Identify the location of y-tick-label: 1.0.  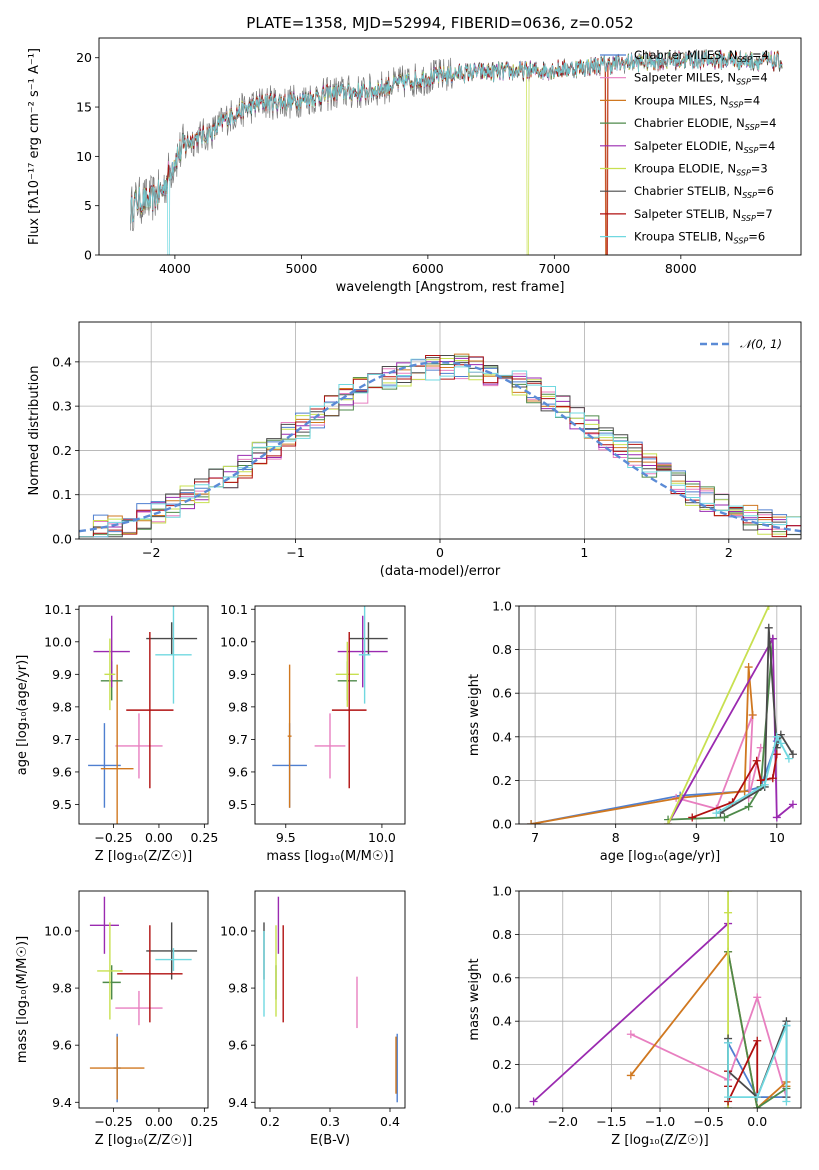
(502, 891).